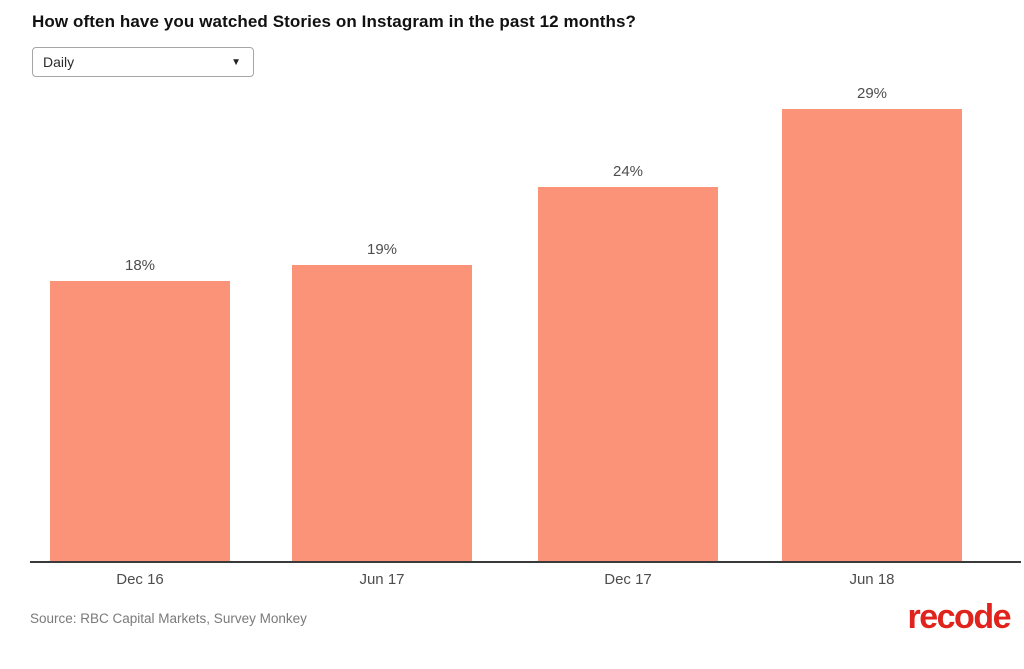 This screenshot has width=1024, height=669. Describe the element at coordinates (236, 62) in the screenshot. I see `chevron-down-icon: ▼` at that location.